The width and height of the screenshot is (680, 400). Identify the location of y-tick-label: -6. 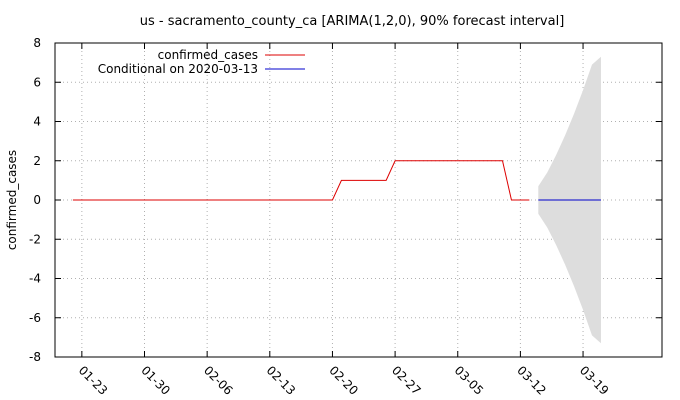
(35, 318).